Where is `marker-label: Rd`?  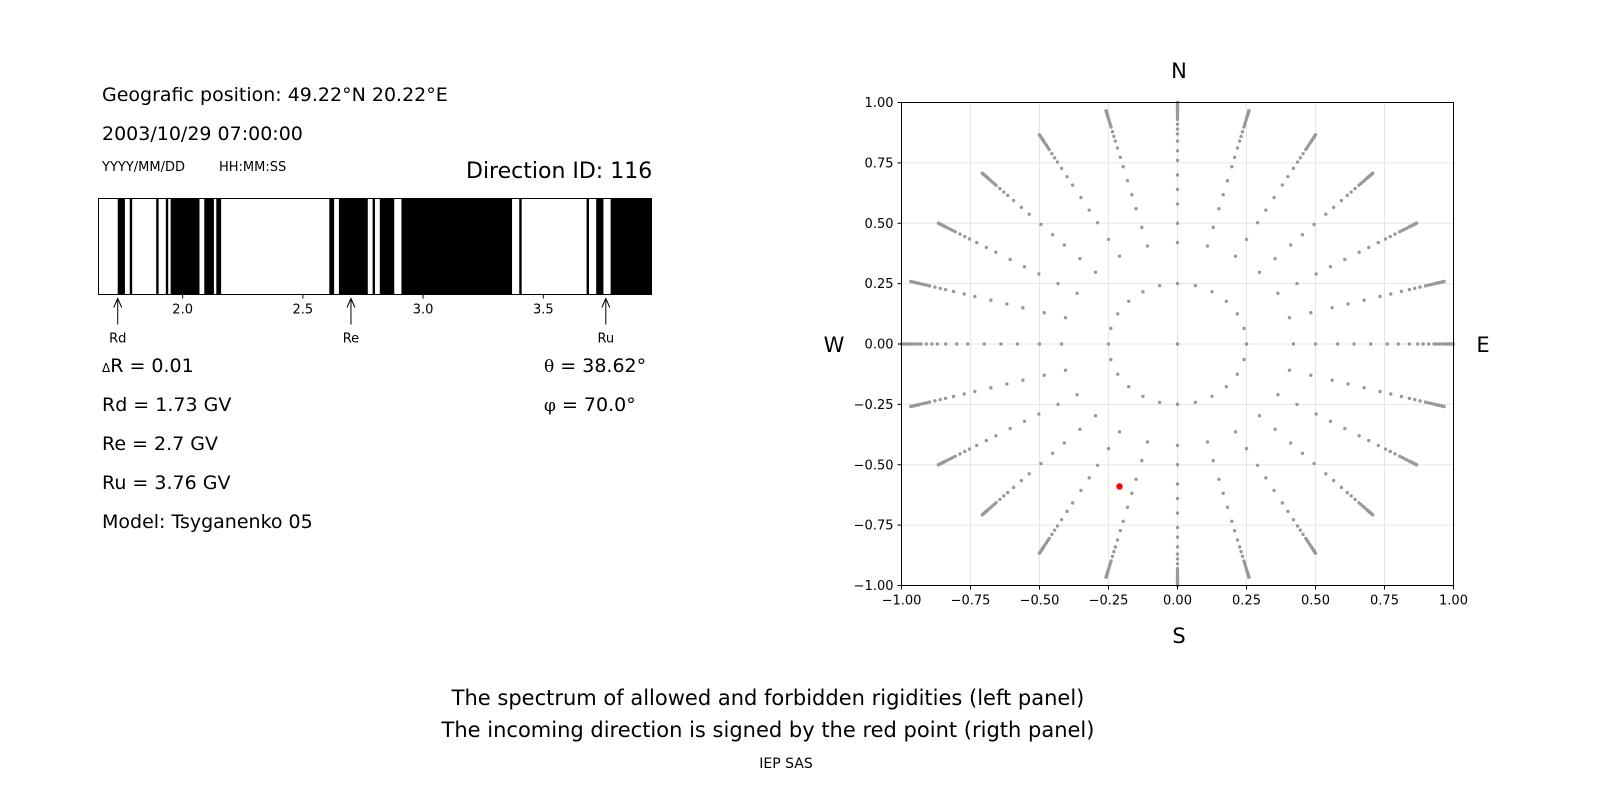
marker-label: Rd is located at coordinates (117, 339).